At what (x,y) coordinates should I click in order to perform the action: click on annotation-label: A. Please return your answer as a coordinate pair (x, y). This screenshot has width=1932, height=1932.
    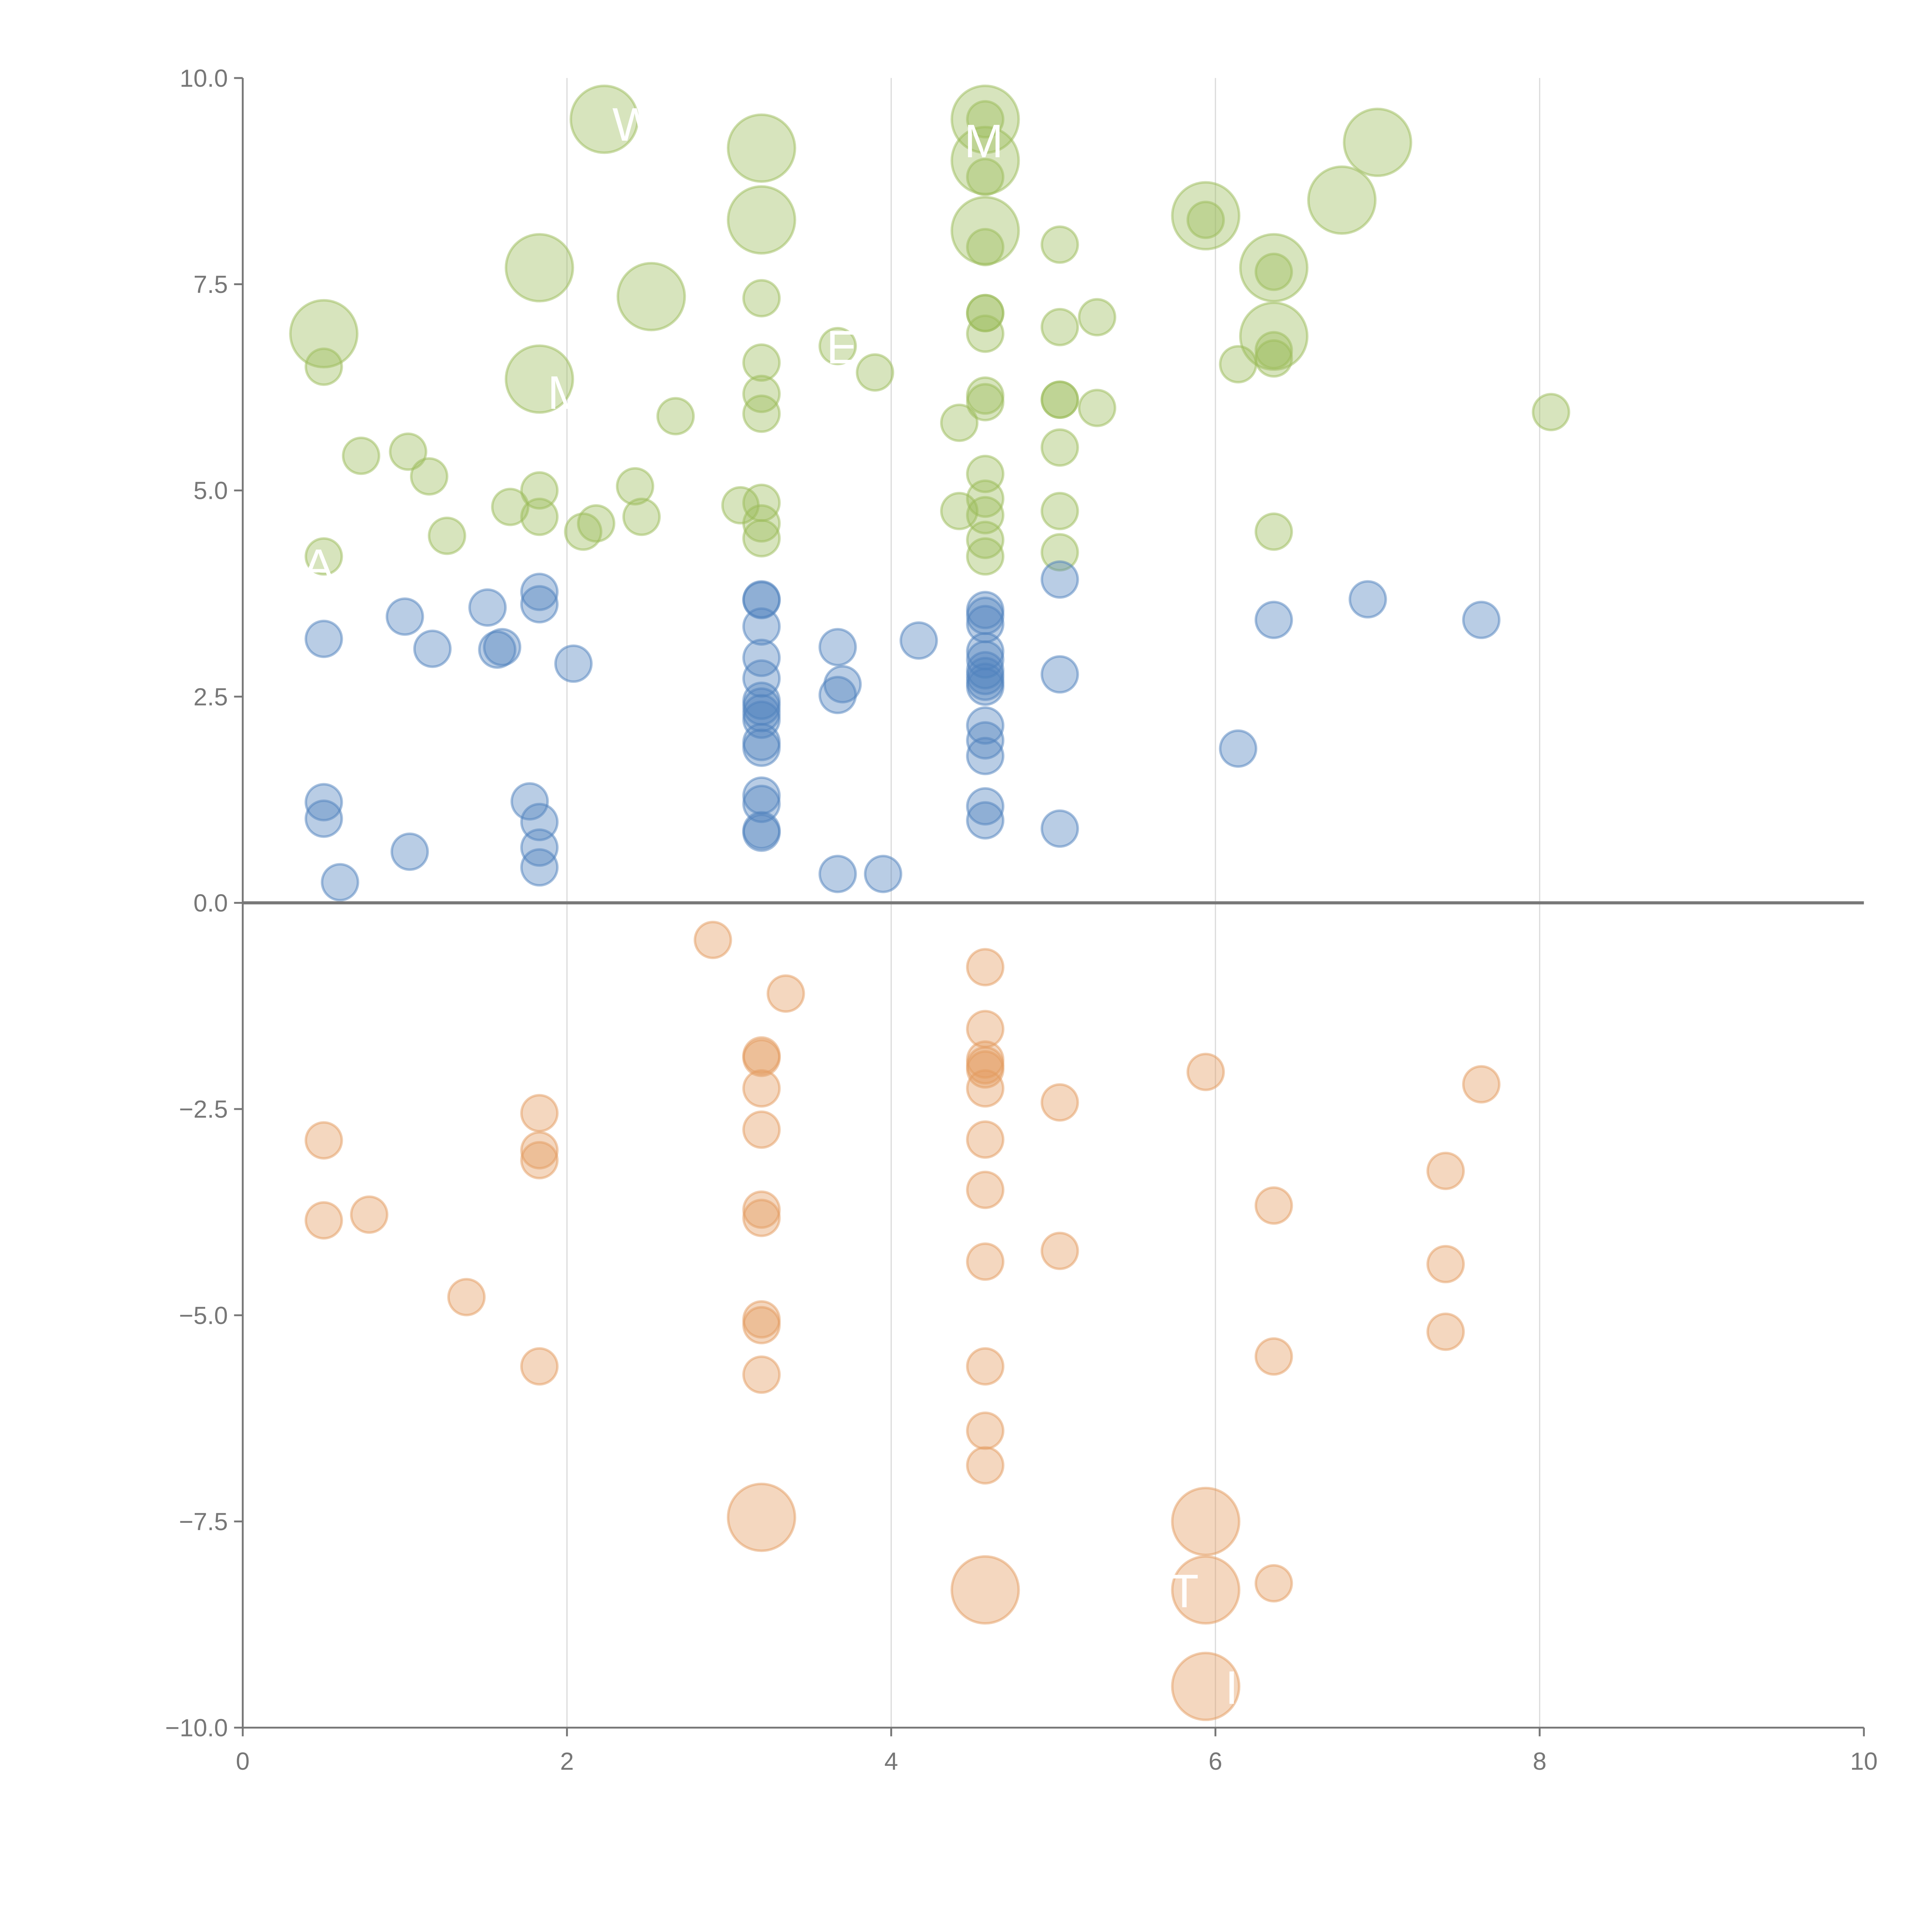
    Looking at the image, I should click on (319, 565).